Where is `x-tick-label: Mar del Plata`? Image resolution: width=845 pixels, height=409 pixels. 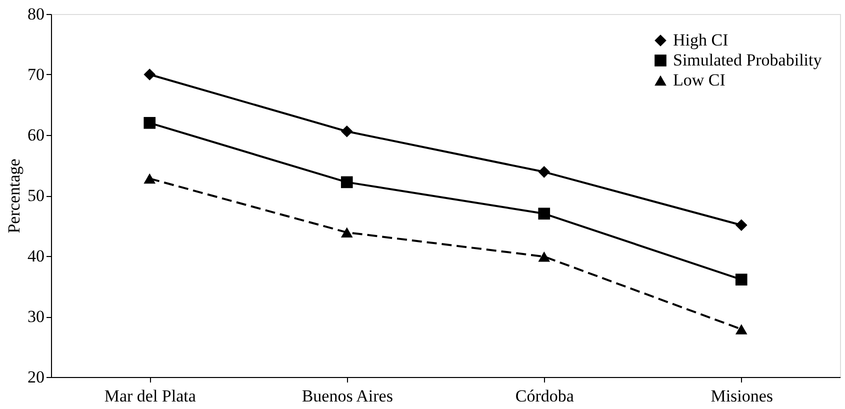
x-tick-label: Mar del Plata is located at coordinates (150, 396).